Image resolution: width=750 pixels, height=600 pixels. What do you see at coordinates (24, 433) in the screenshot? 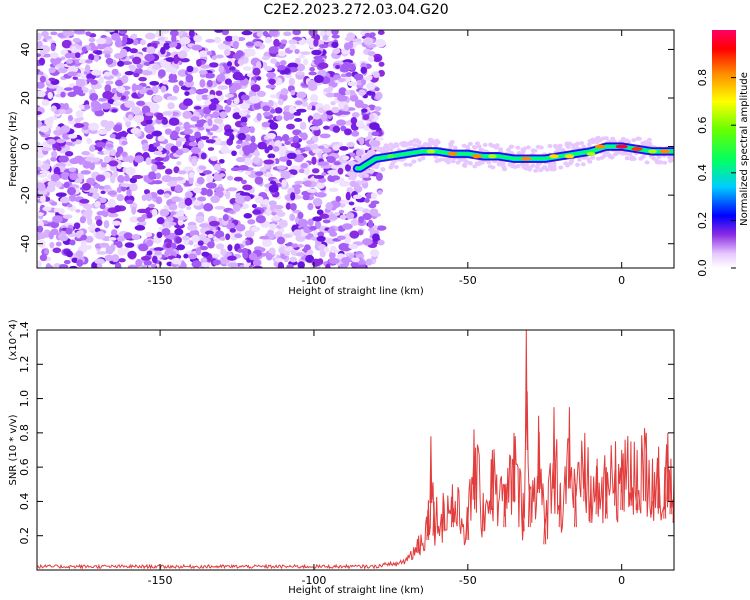
I see `y-tick-label: 0.8` at bounding box center [24, 433].